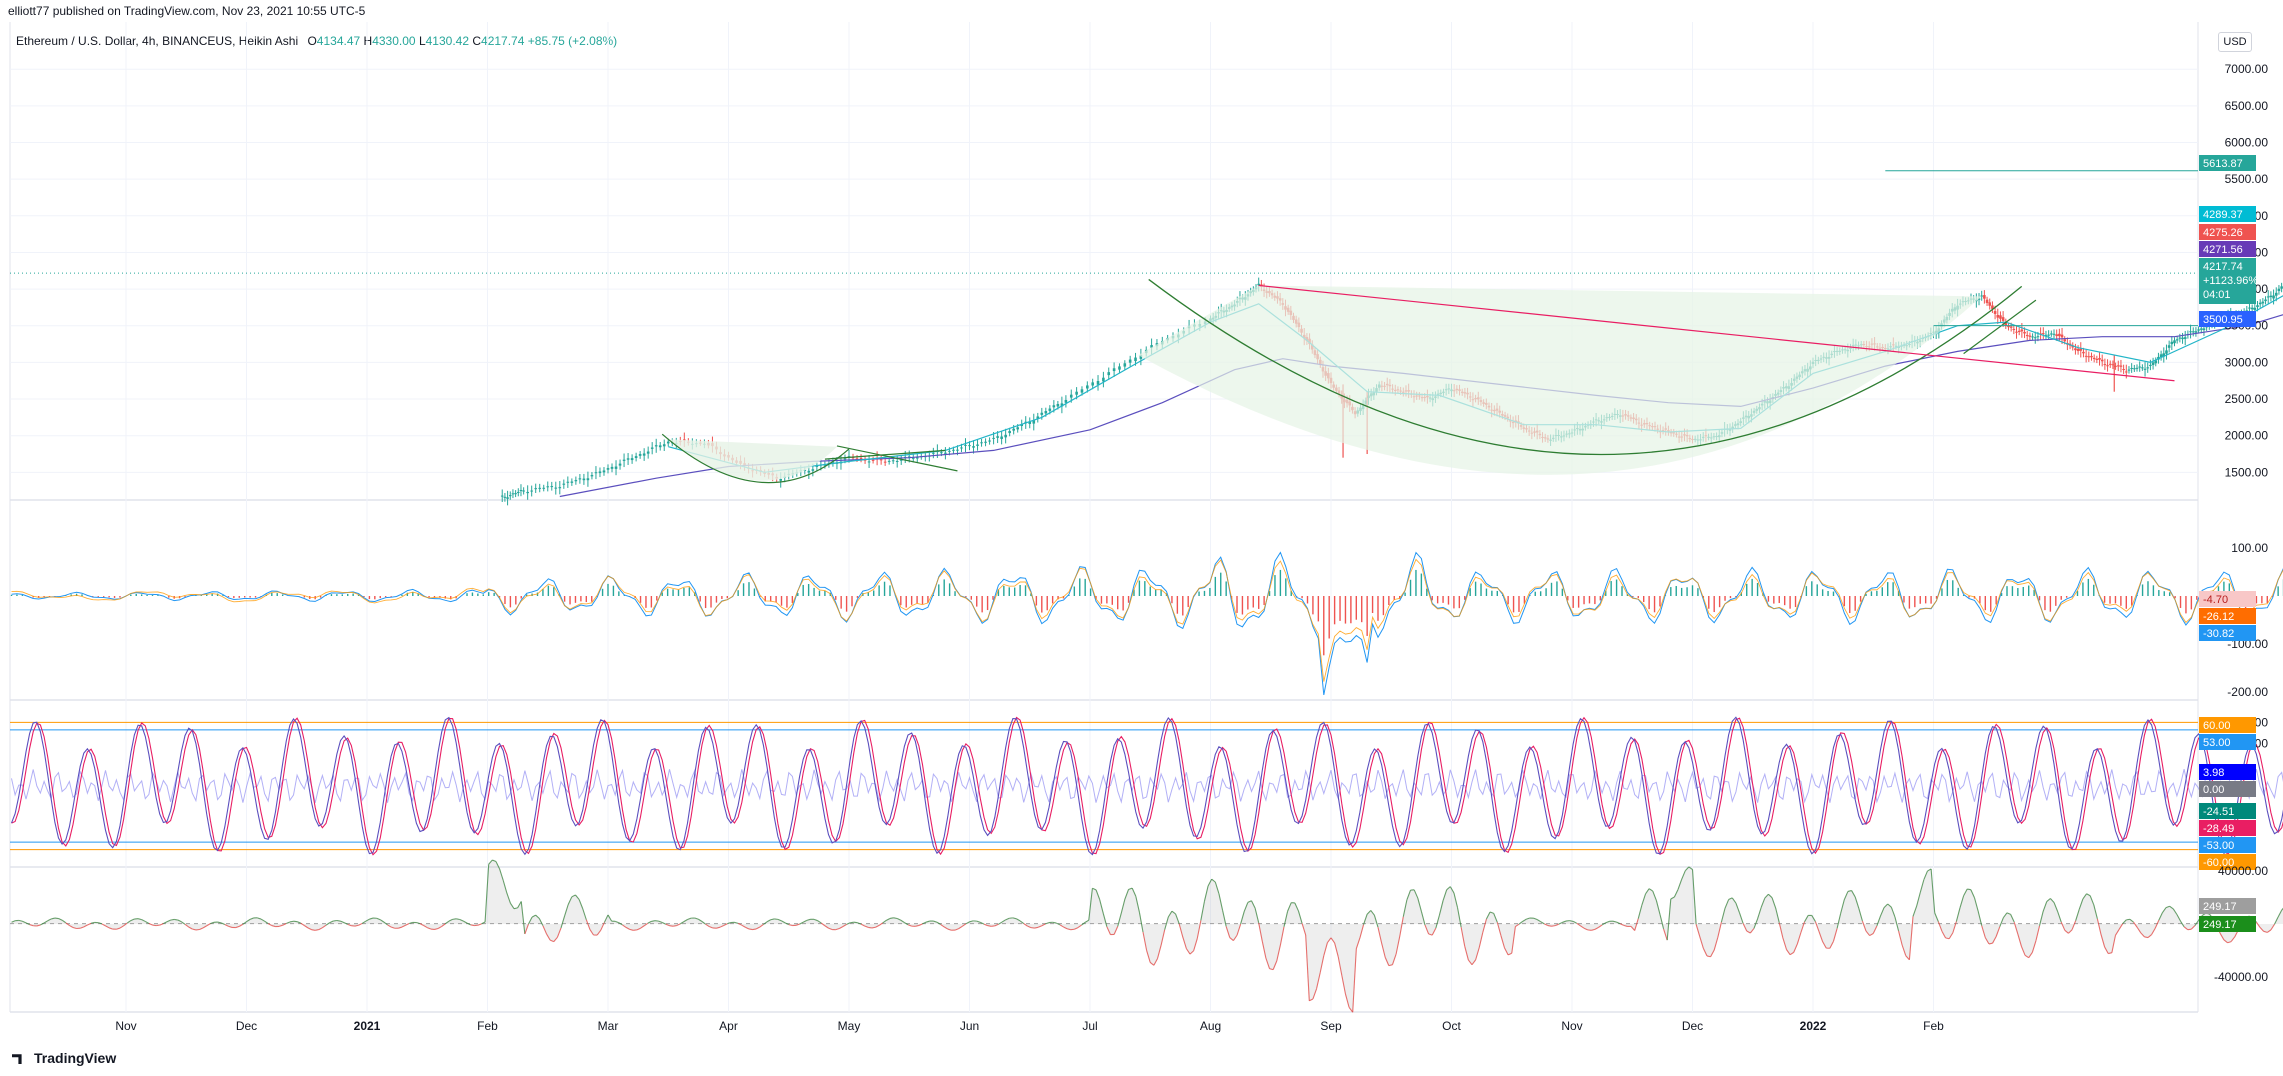  Describe the element at coordinates (2227, 319) in the screenshot. I see `price-label: 3500.95` at that location.